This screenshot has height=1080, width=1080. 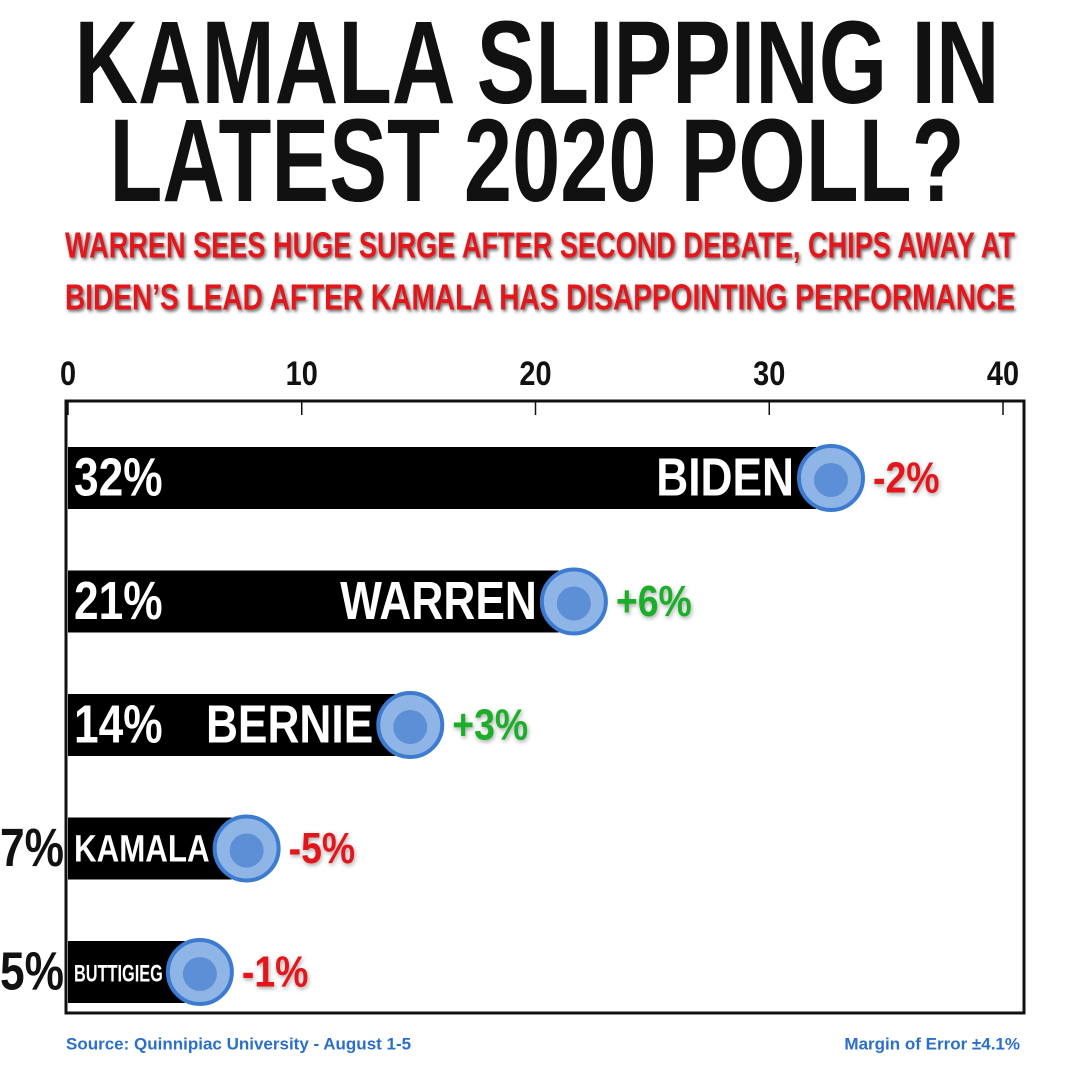 I want to click on x-tick-label: 30, so click(x=769, y=374).